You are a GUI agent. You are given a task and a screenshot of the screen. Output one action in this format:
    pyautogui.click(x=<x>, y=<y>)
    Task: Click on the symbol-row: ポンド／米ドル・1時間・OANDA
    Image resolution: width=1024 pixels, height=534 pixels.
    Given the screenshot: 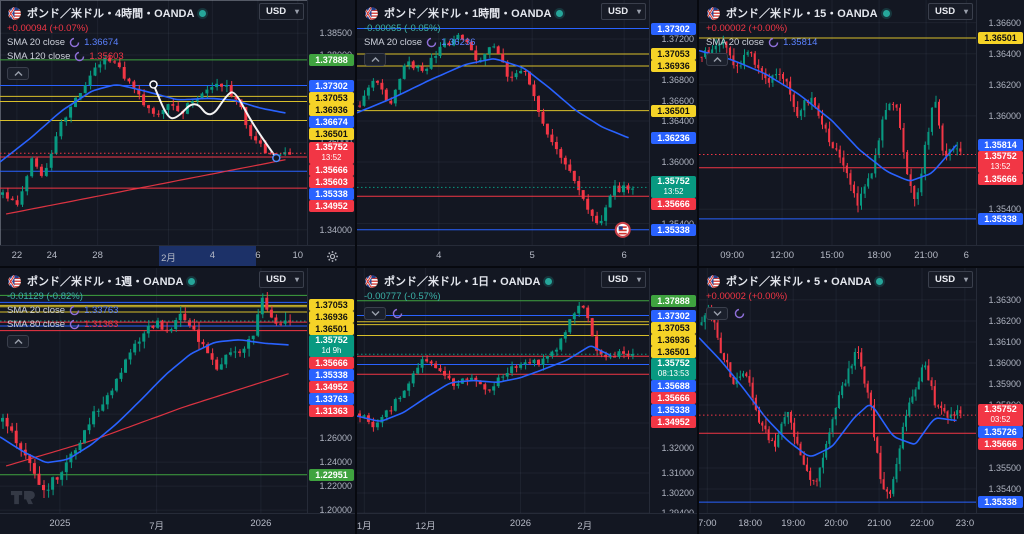 What is the action you would take?
    pyautogui.click(x=464, y=13)
    